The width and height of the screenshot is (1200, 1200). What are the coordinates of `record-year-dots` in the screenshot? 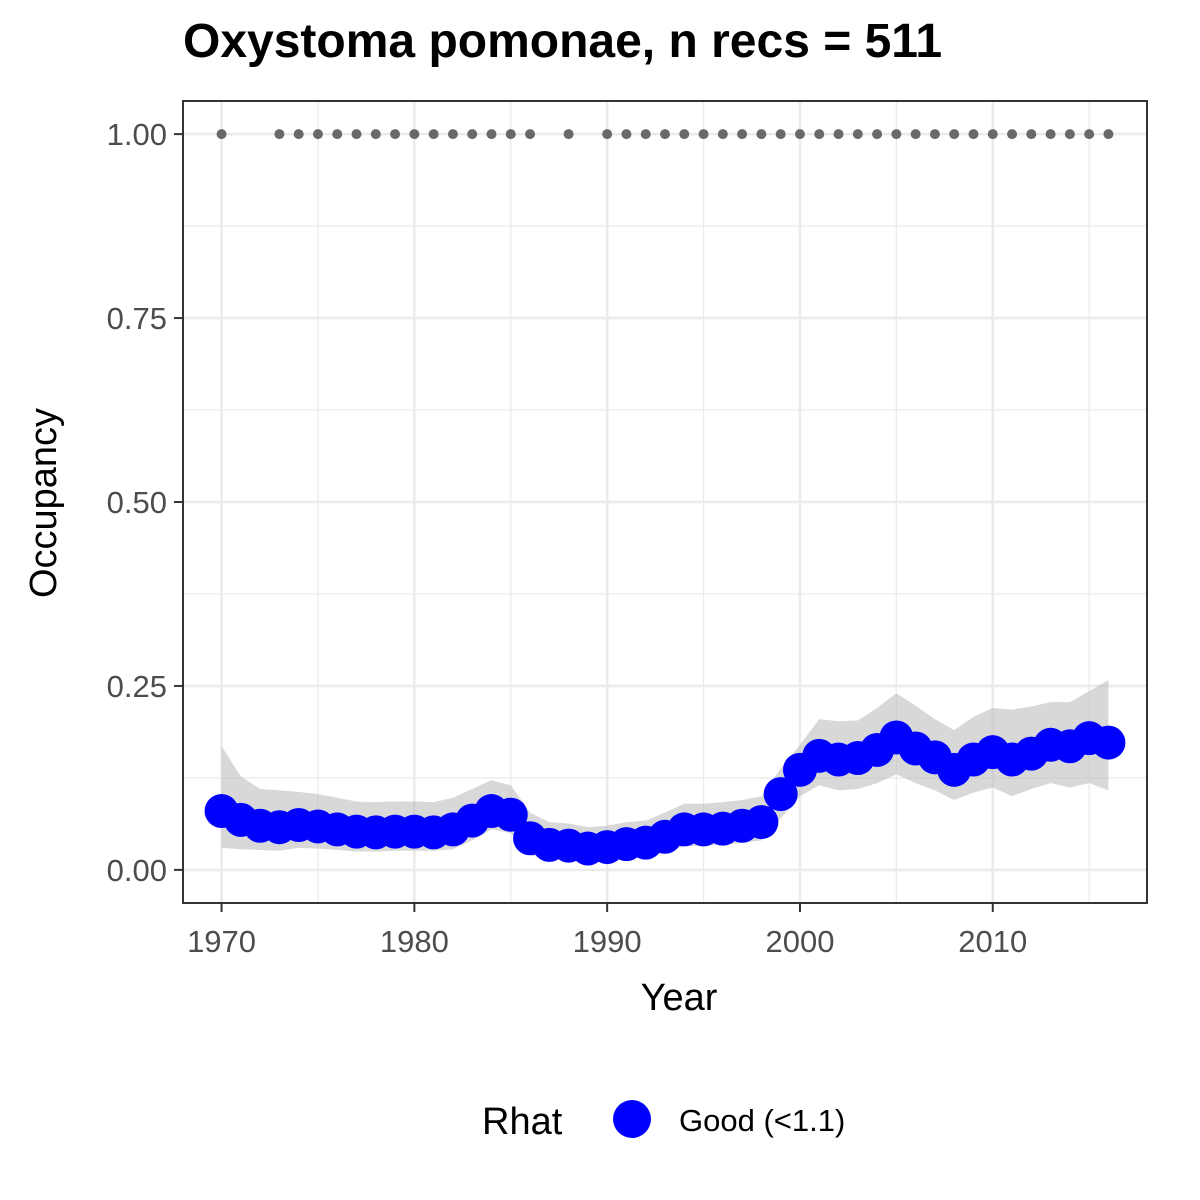 It's located at (665, 134).